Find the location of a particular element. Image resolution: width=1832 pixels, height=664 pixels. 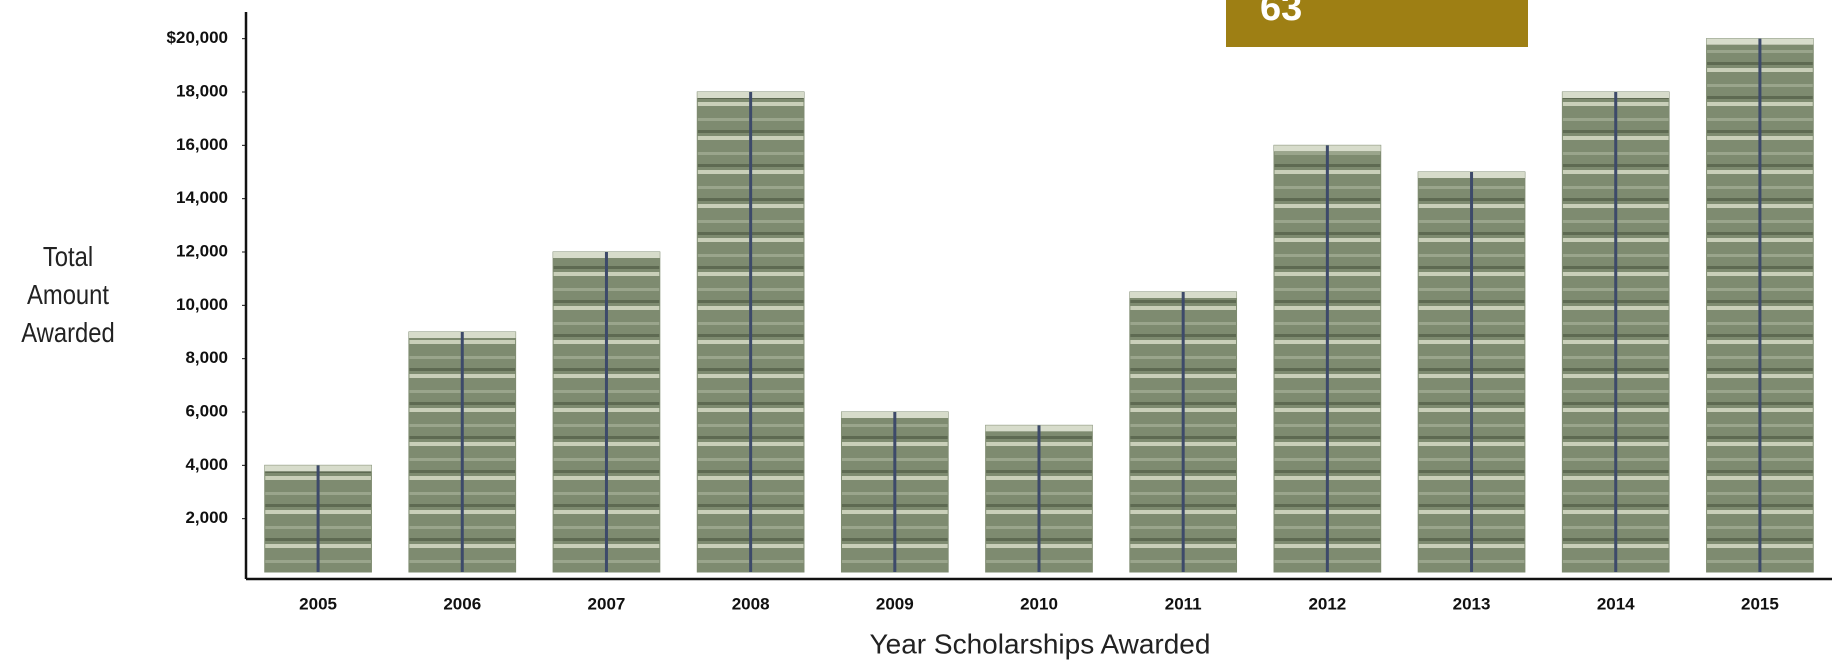

x-axis-title: Year Scholarships Awarded is located at coordinates (1040, 643).